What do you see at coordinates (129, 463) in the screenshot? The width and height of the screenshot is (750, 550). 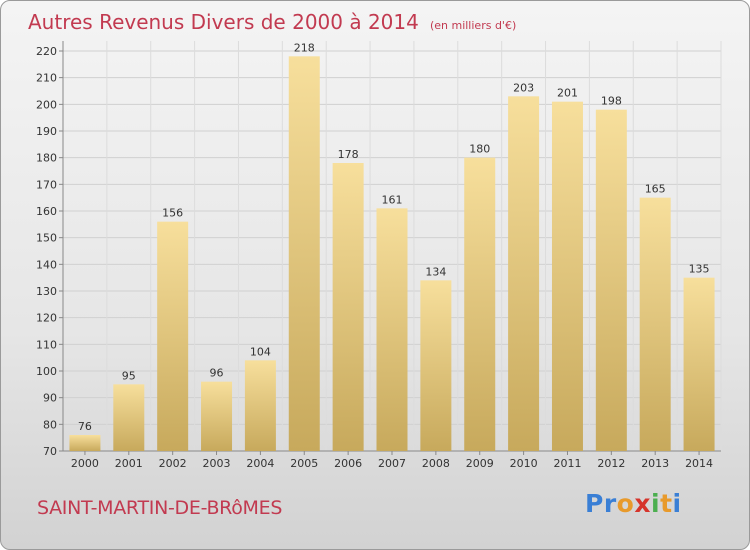 I see `x-tick-label: 2001` at bounding box center [129, 463].